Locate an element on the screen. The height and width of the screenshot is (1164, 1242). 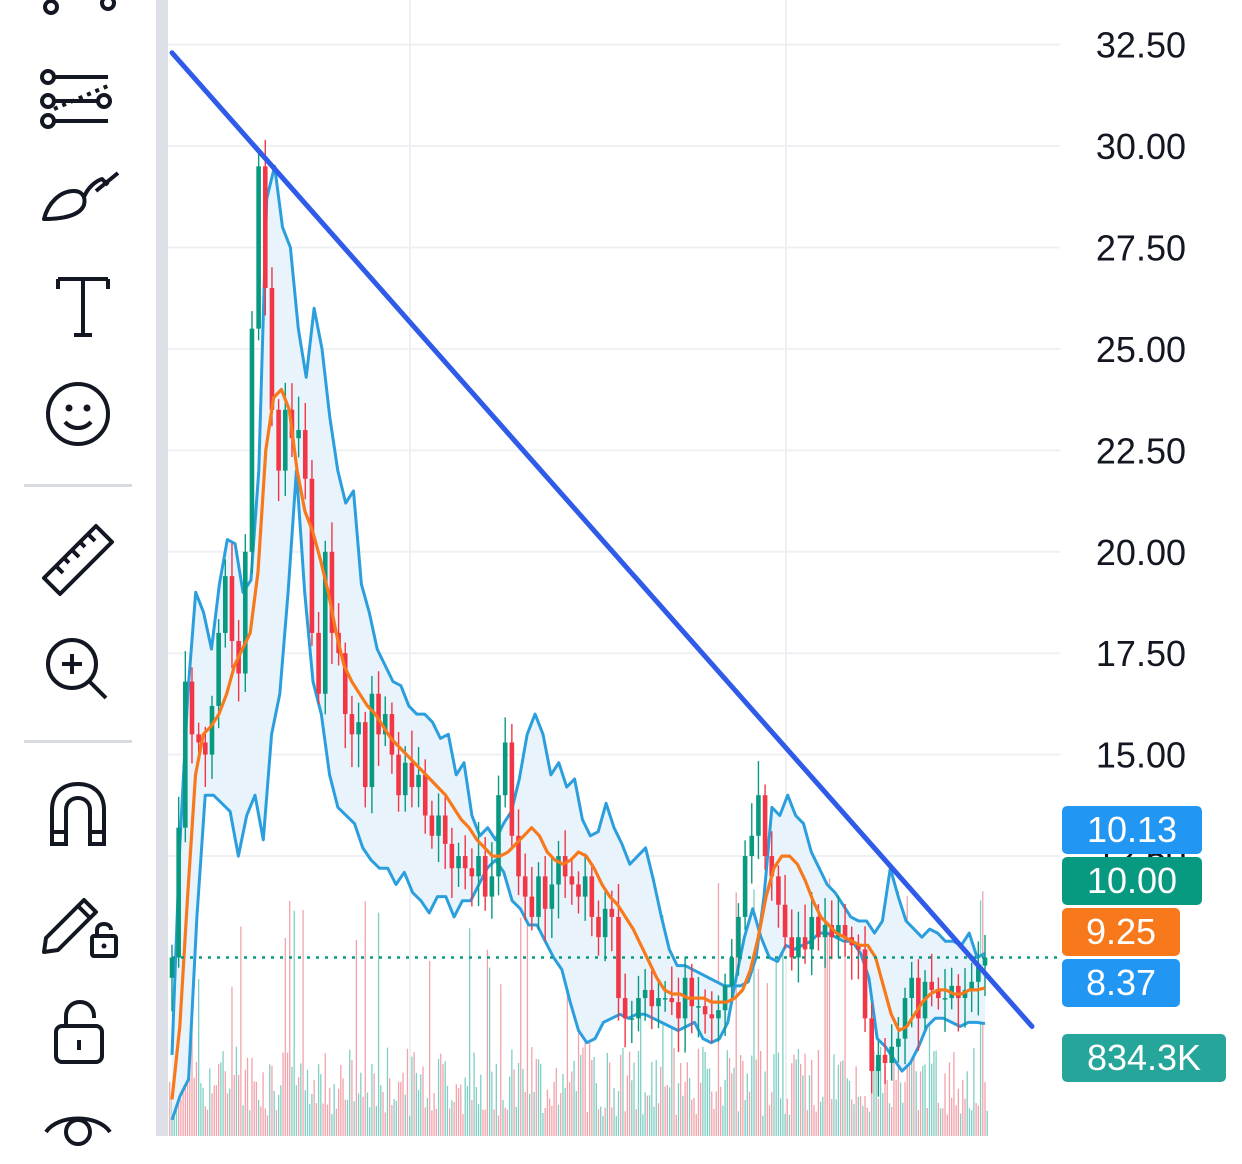
lock-drawings-icon is located at coordinates (78, 922).